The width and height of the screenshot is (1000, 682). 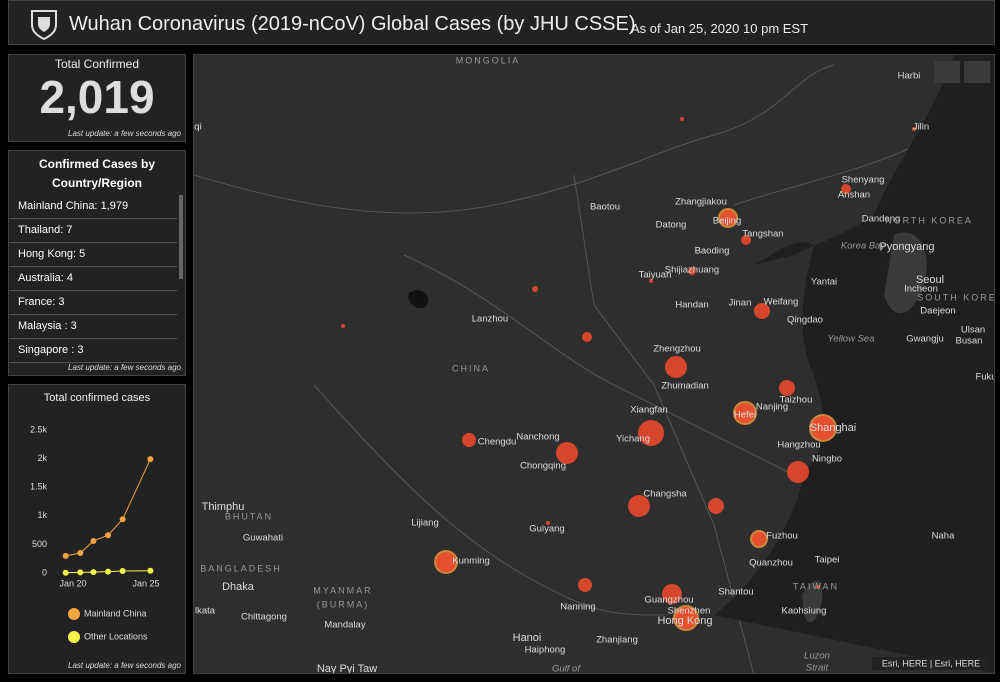 I want to click on country-value: 1,979, so click(x=114, y=206).